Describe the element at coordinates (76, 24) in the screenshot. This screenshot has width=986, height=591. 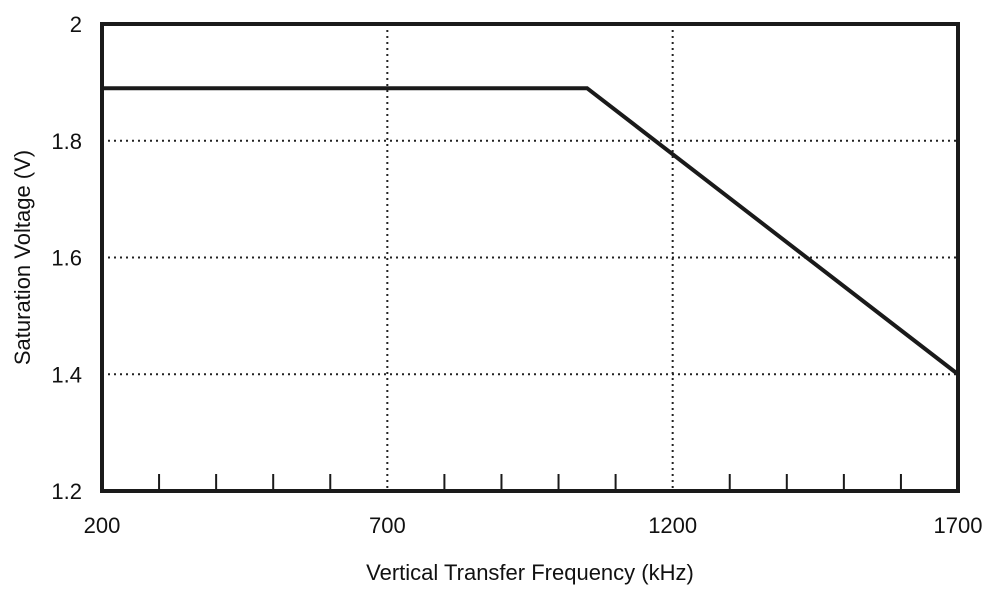
I see `y-tick-label: 2` at that location.